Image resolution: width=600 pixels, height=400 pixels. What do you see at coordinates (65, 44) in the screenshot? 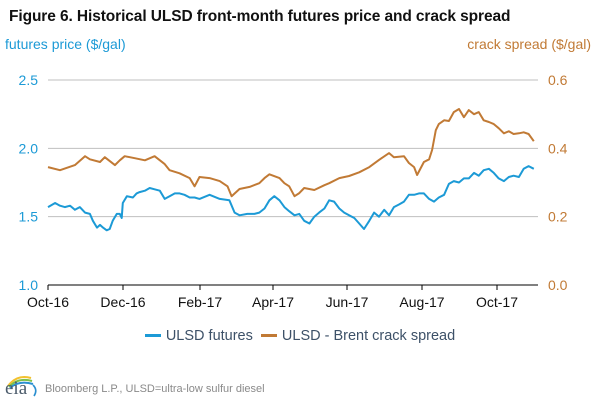
I see `left-axis-title: futures price ($/gal)` at bounding box center [65, 44].